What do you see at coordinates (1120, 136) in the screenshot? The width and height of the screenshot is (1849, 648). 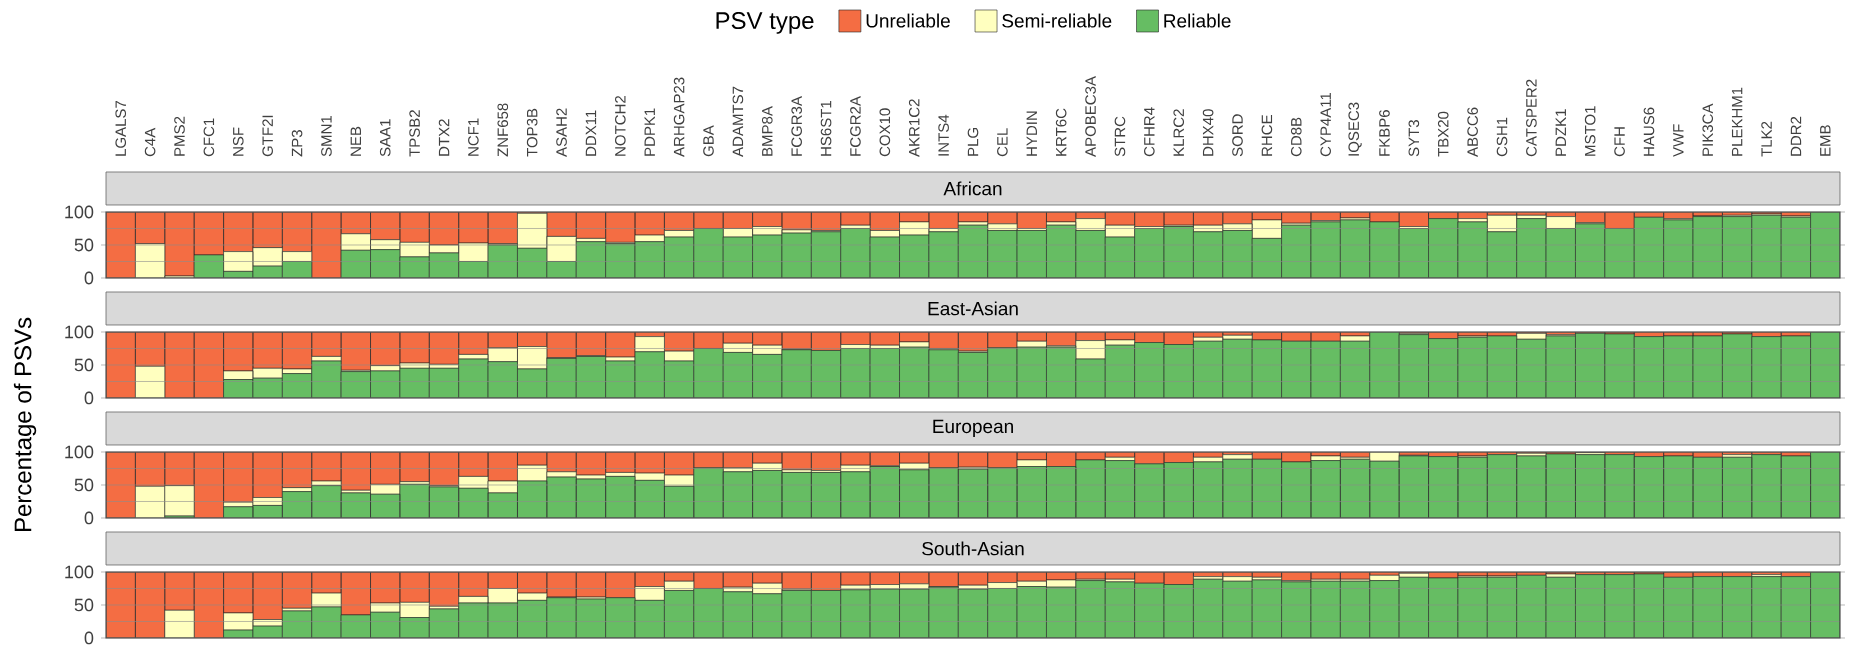 I see `x-tick-label: STRC` at bounding box center [1120, 136].